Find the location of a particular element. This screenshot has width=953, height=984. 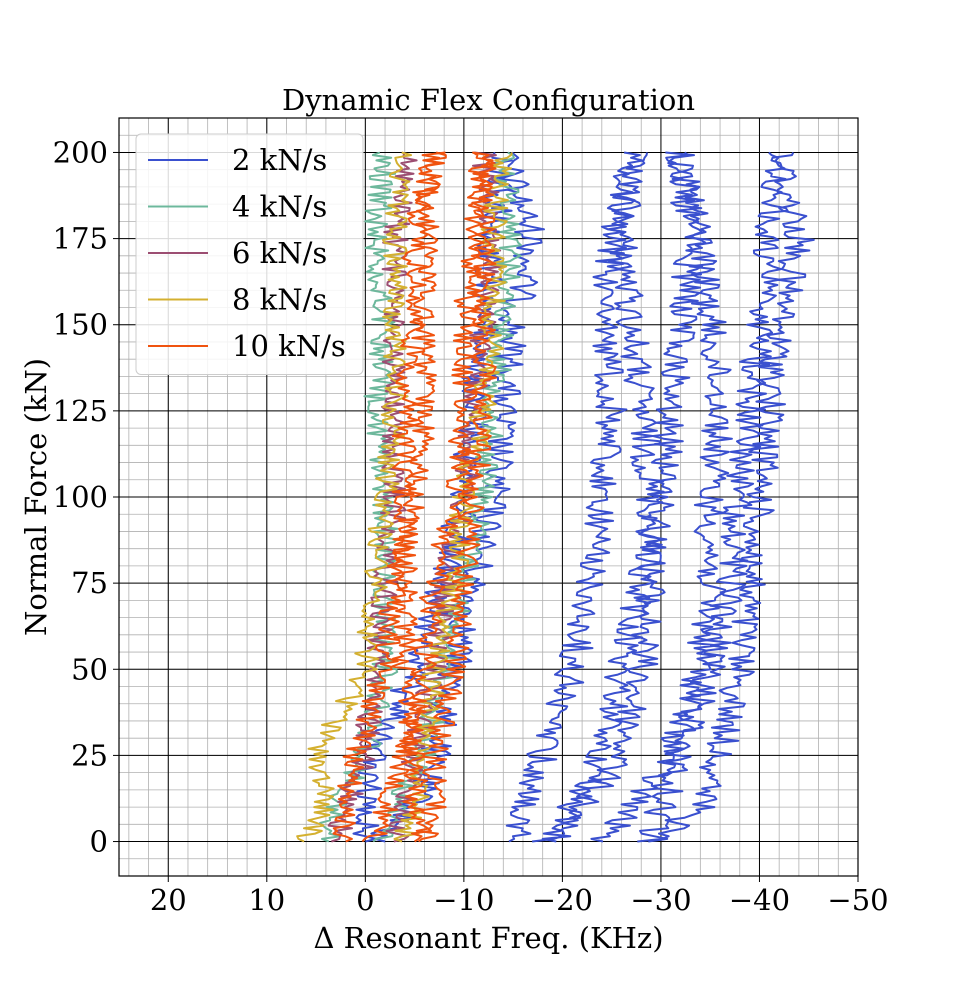

x-tick-label: −50 is located at coordinates (857, 900).